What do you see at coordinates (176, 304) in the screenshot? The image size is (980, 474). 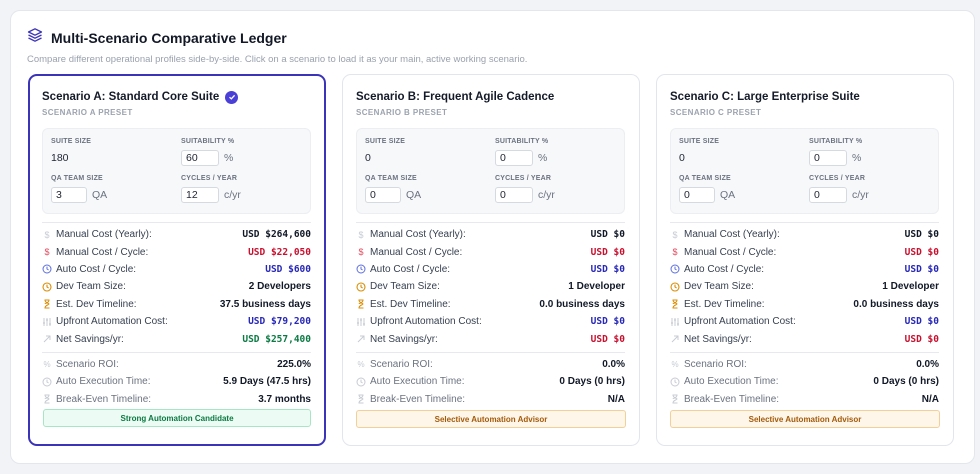 I see `metric-dev-timeline: Est. Dev Timeline: 37.5 business days` at bounding box center [176, 304].